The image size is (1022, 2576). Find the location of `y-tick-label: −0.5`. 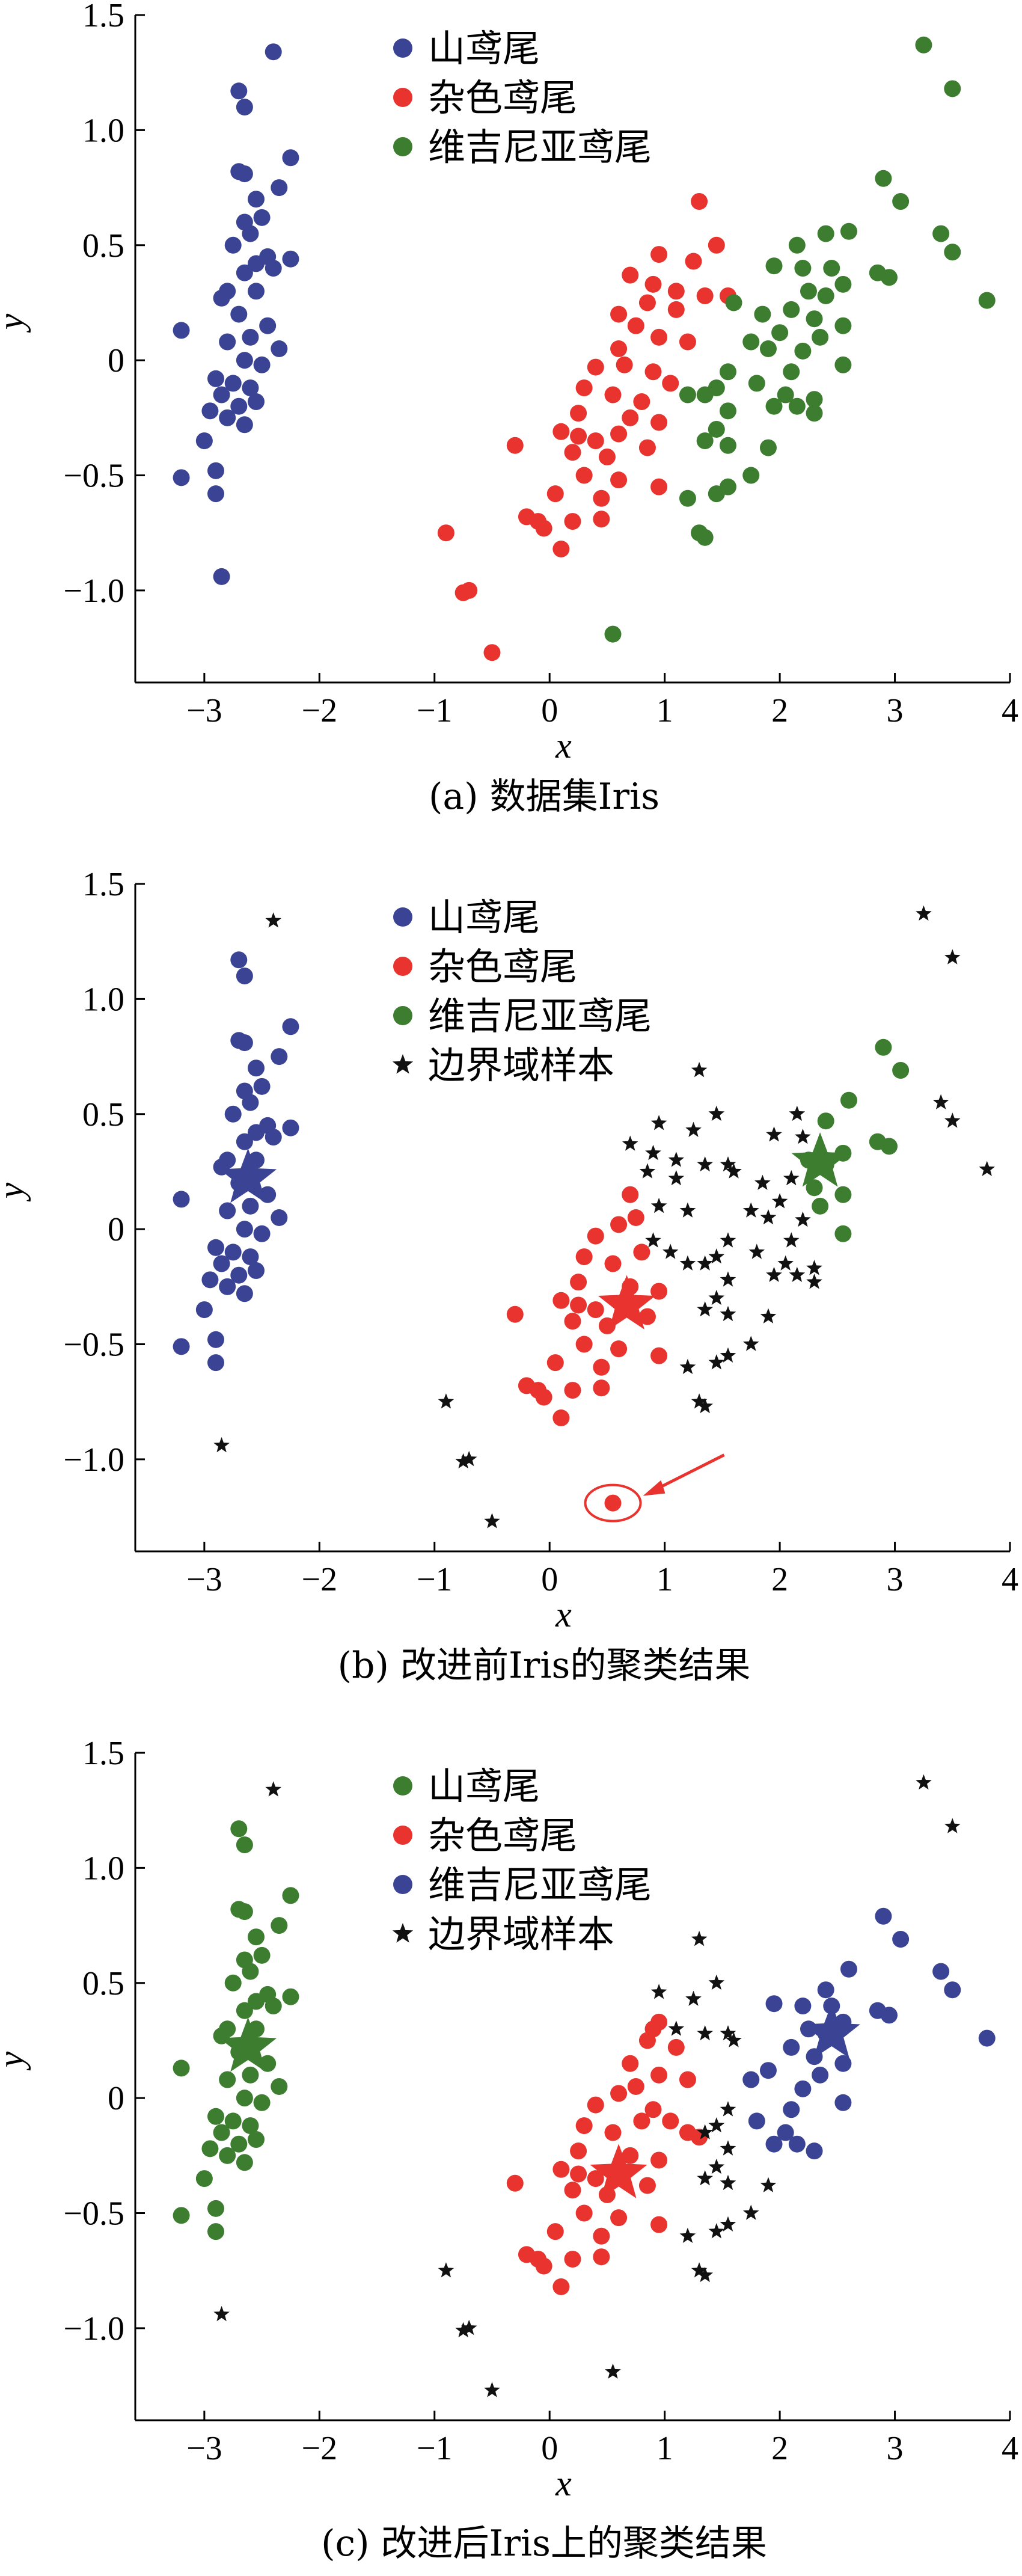

y-tick-label: −0.5 is located at coordinates (94, 476).